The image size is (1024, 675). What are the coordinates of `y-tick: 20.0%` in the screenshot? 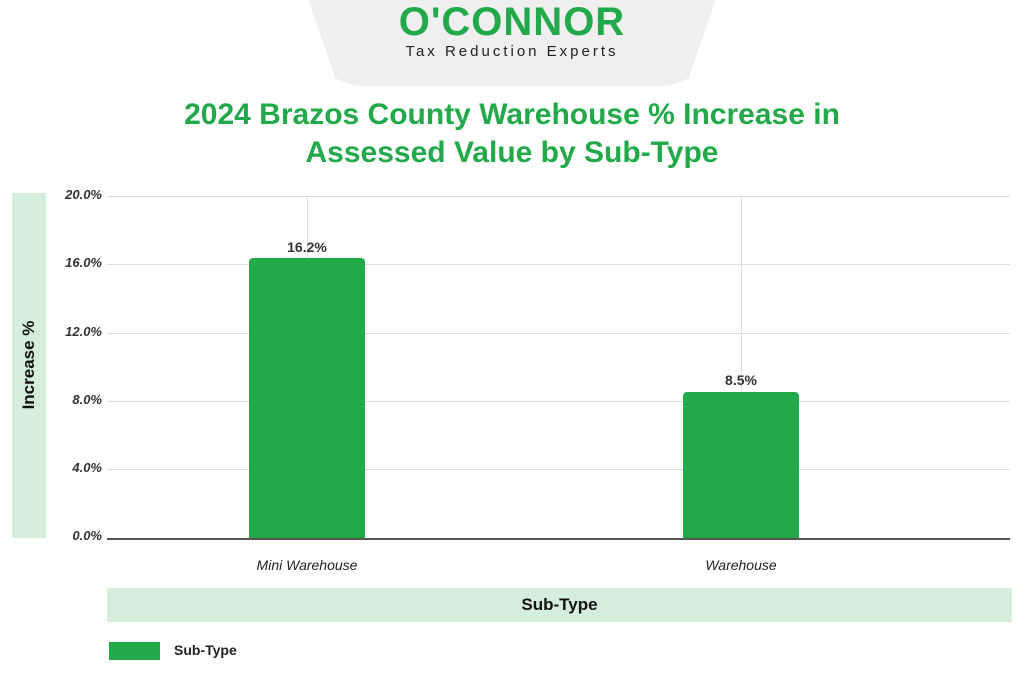 It's located at (83, 194).